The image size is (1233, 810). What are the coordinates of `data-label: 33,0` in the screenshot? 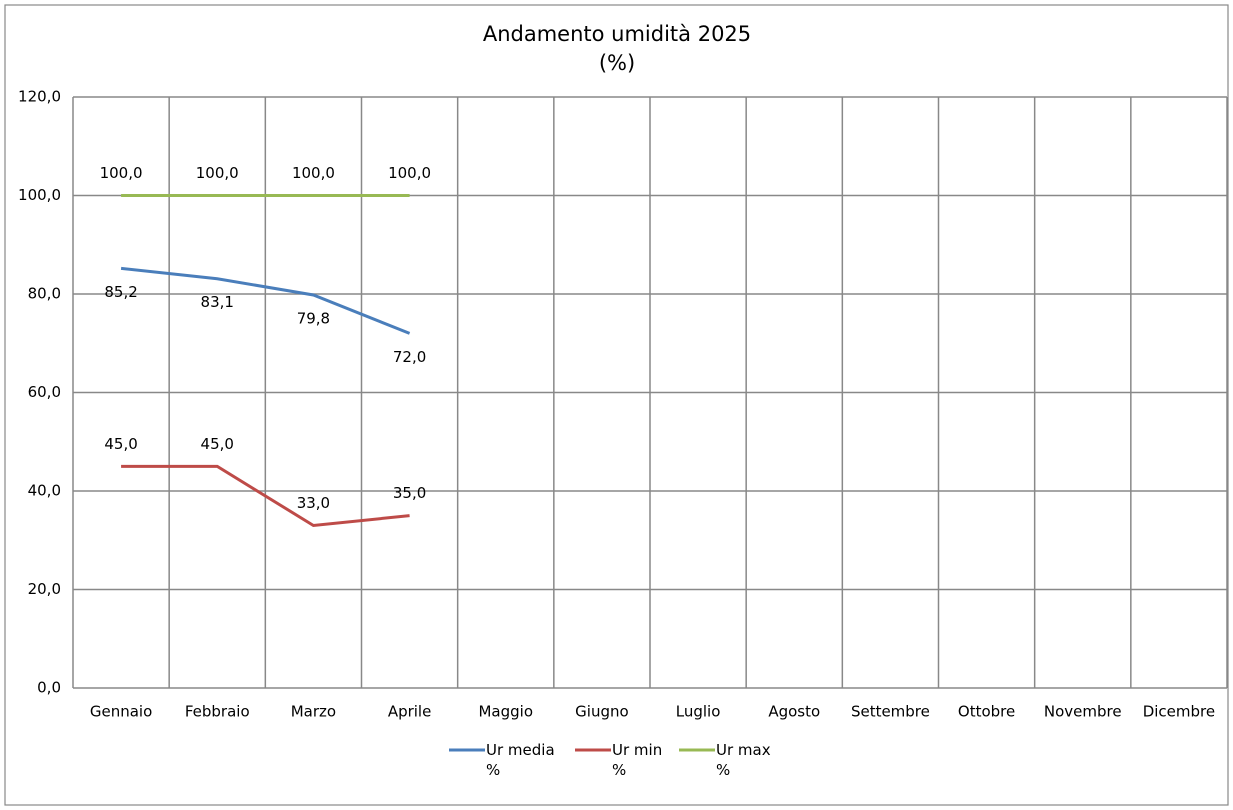 It's located at (313, 503).